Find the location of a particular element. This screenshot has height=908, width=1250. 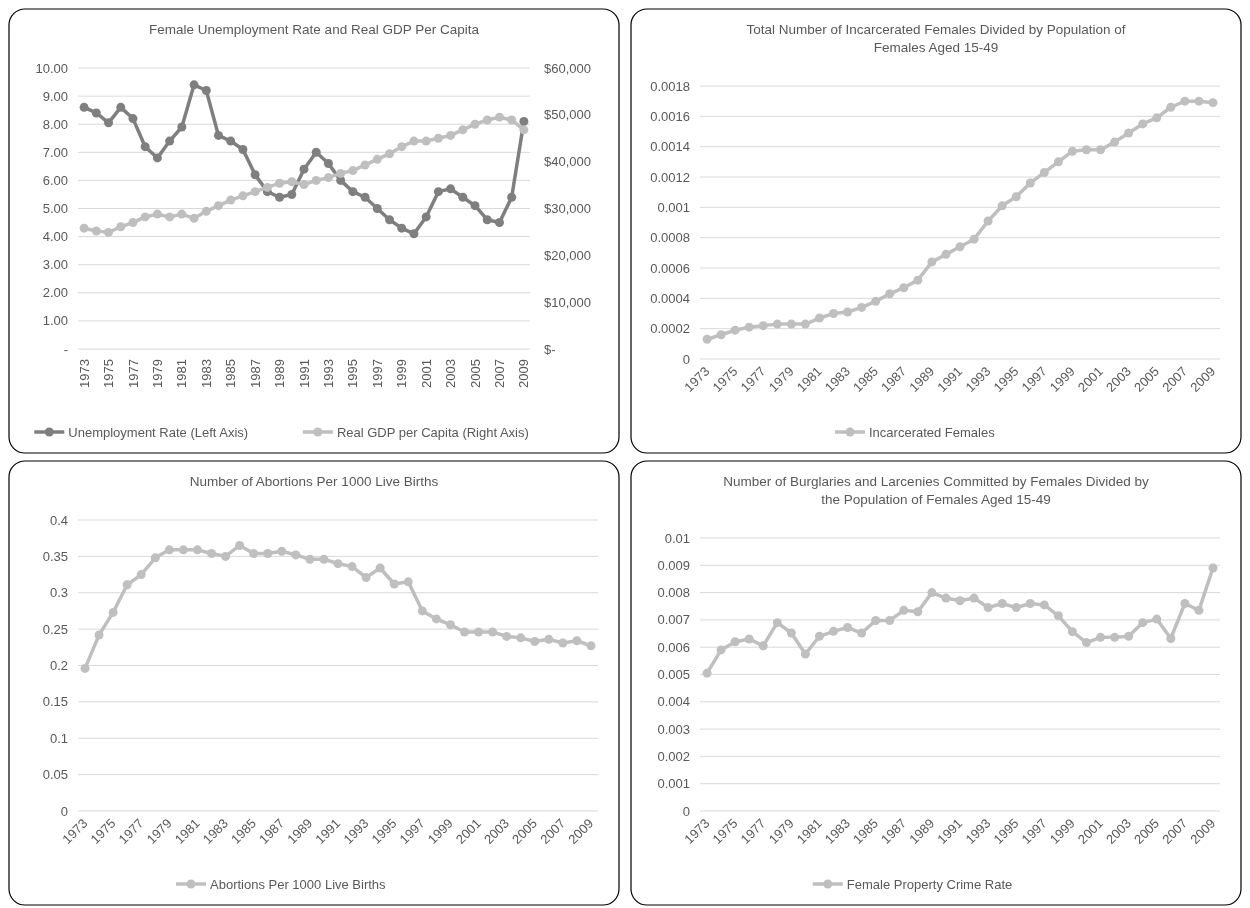

y-tick-label: 0.15 is located at coordinates (55, 702).